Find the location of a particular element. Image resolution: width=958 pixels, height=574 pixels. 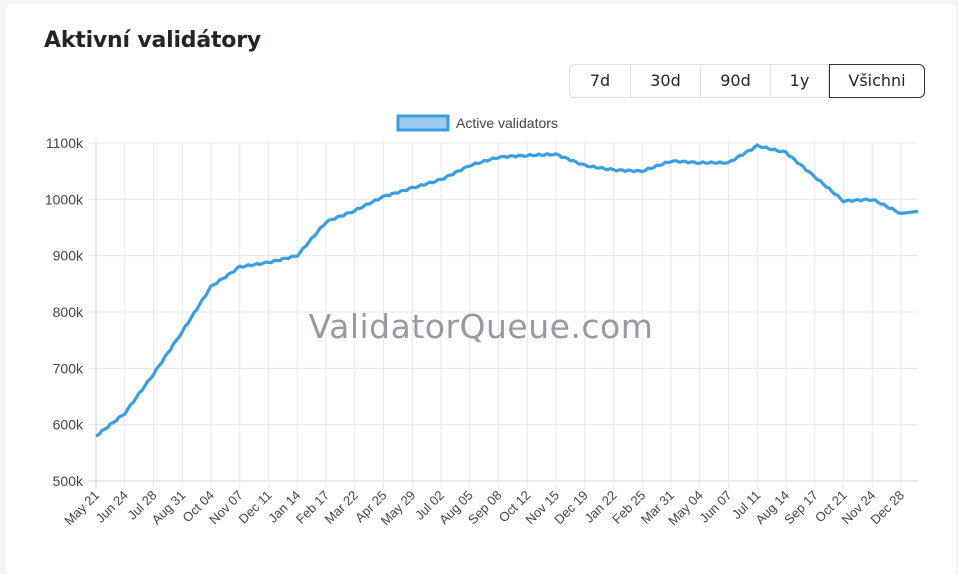

range-button-30d: 30d is located at coordinates (666, 81).